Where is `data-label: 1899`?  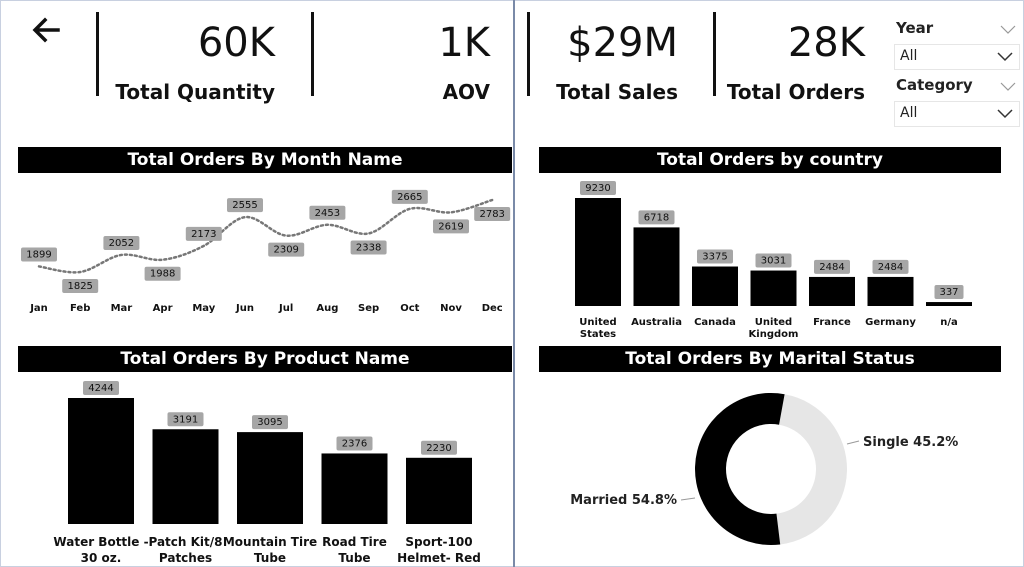
data-label: 1899 is located at coordinates (38, 254).